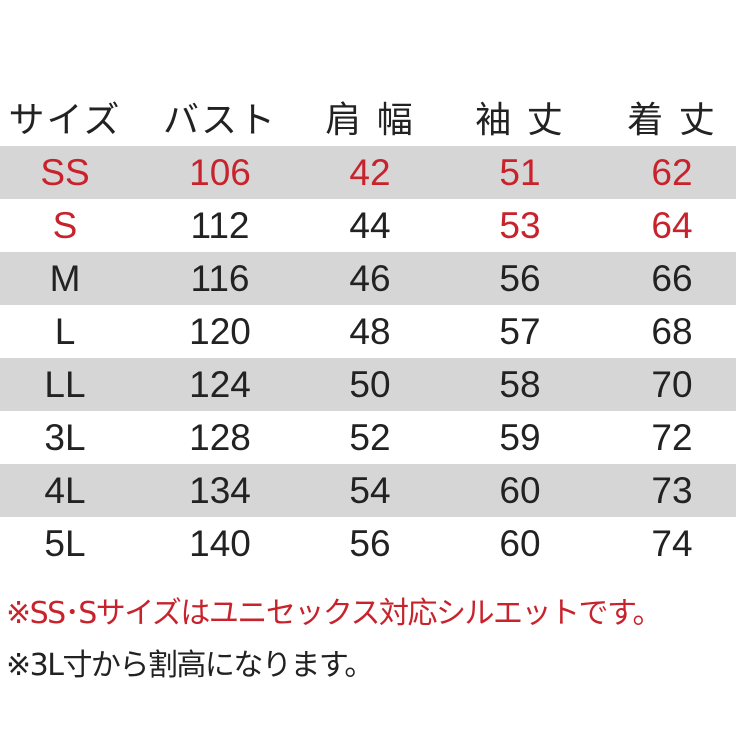 This screenshot has height=750, width=750. I want to click on cell-size: M, so click(65, 278).